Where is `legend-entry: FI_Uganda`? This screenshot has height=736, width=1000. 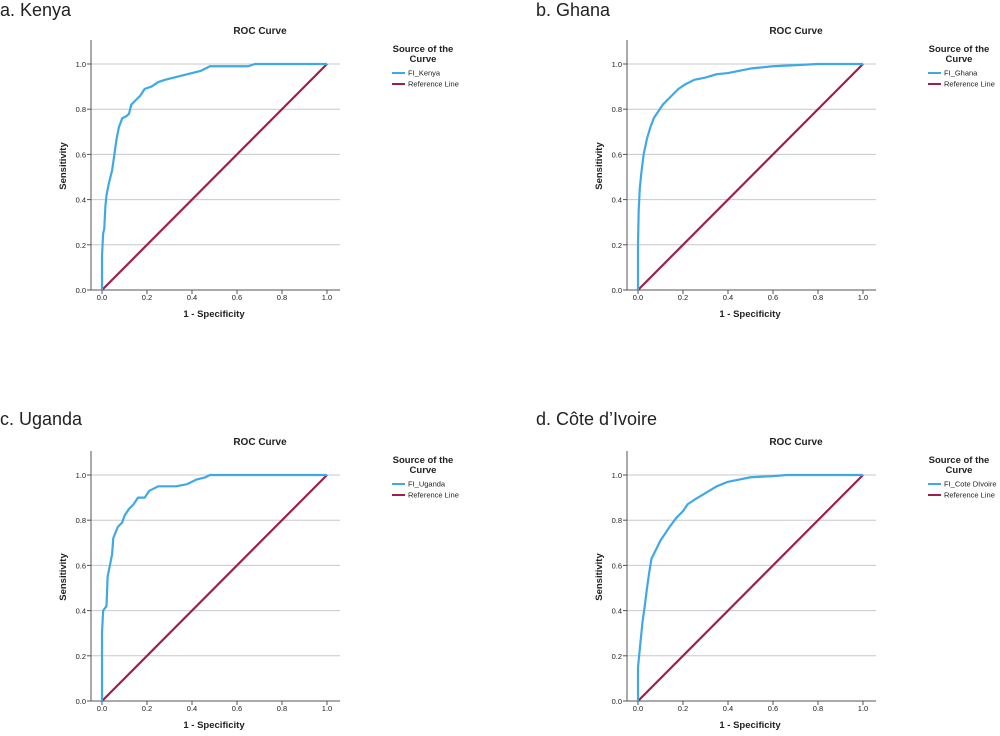 legend-entry: FI_Uganda is located at coordinates (427, 484).